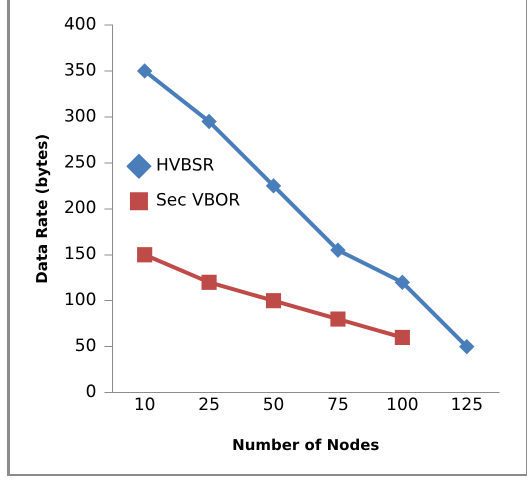 This screenshot has width=529, height=481. I want to click on x-tick-label: 125, so click(467, 405).